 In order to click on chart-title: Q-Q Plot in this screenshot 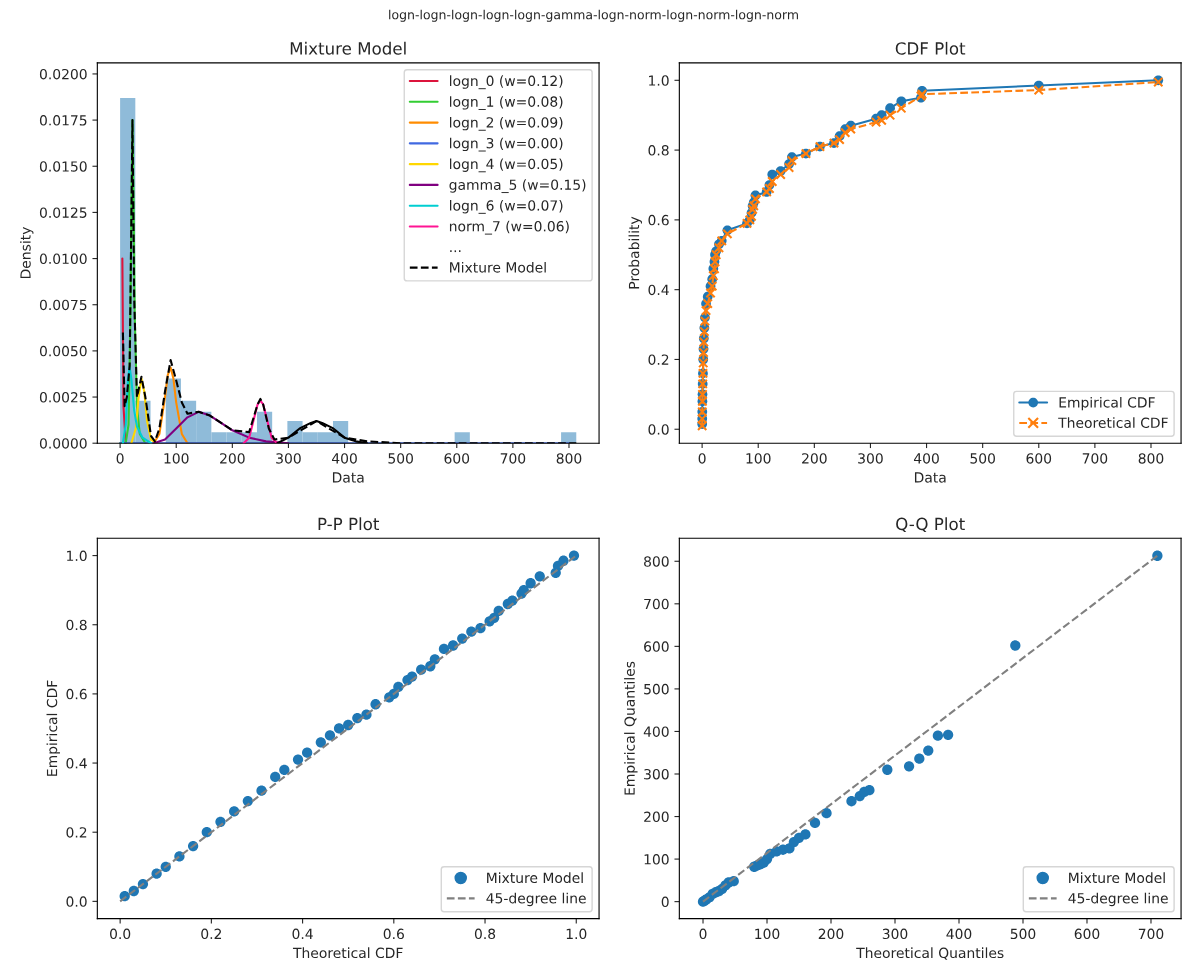, I will do `click(930, 525)`.